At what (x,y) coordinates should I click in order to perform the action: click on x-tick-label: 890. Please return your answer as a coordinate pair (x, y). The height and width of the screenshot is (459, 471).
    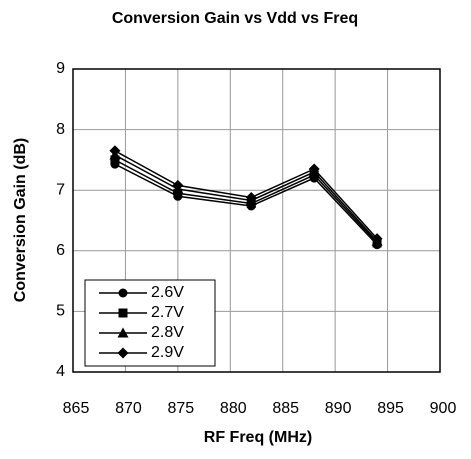
    Looking at the image, I should click on (338, 408).